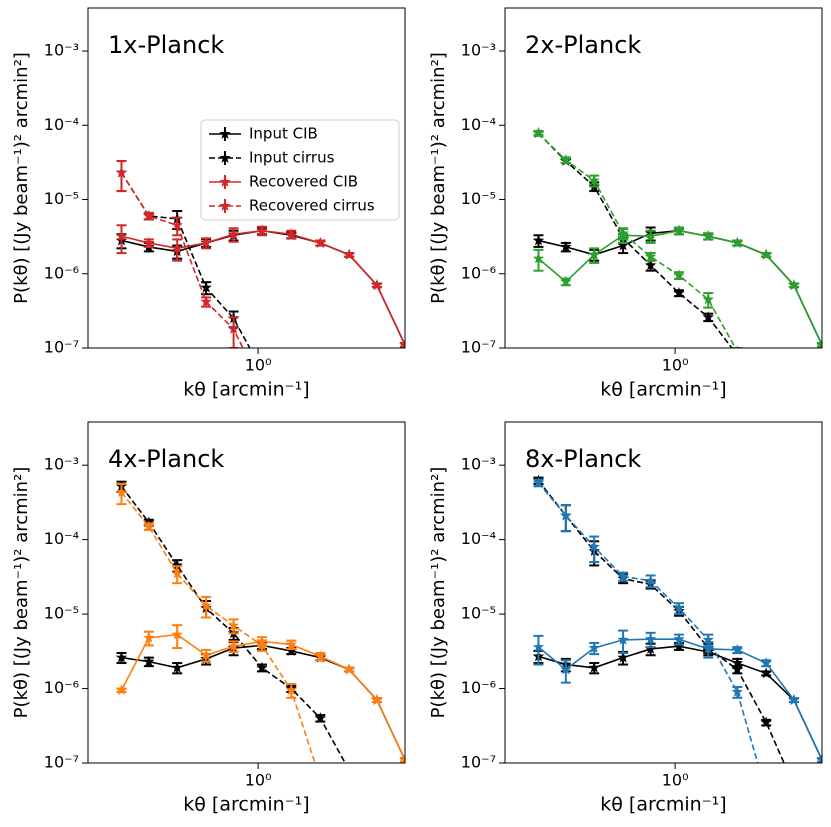  What do you see at coordinates (21, 593) in the screenshot?
I see `y-axis-label: P(kθ) [(Jy beam⁻¹)² arcmin²]` at bounding box center [21, 593].